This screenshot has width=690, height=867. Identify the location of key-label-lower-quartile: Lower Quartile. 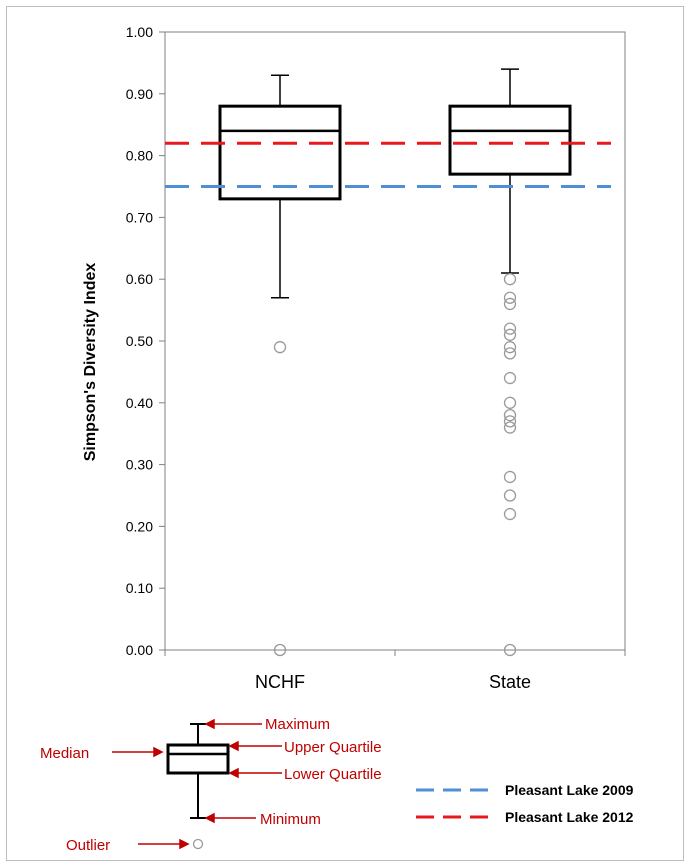
(333, 774).